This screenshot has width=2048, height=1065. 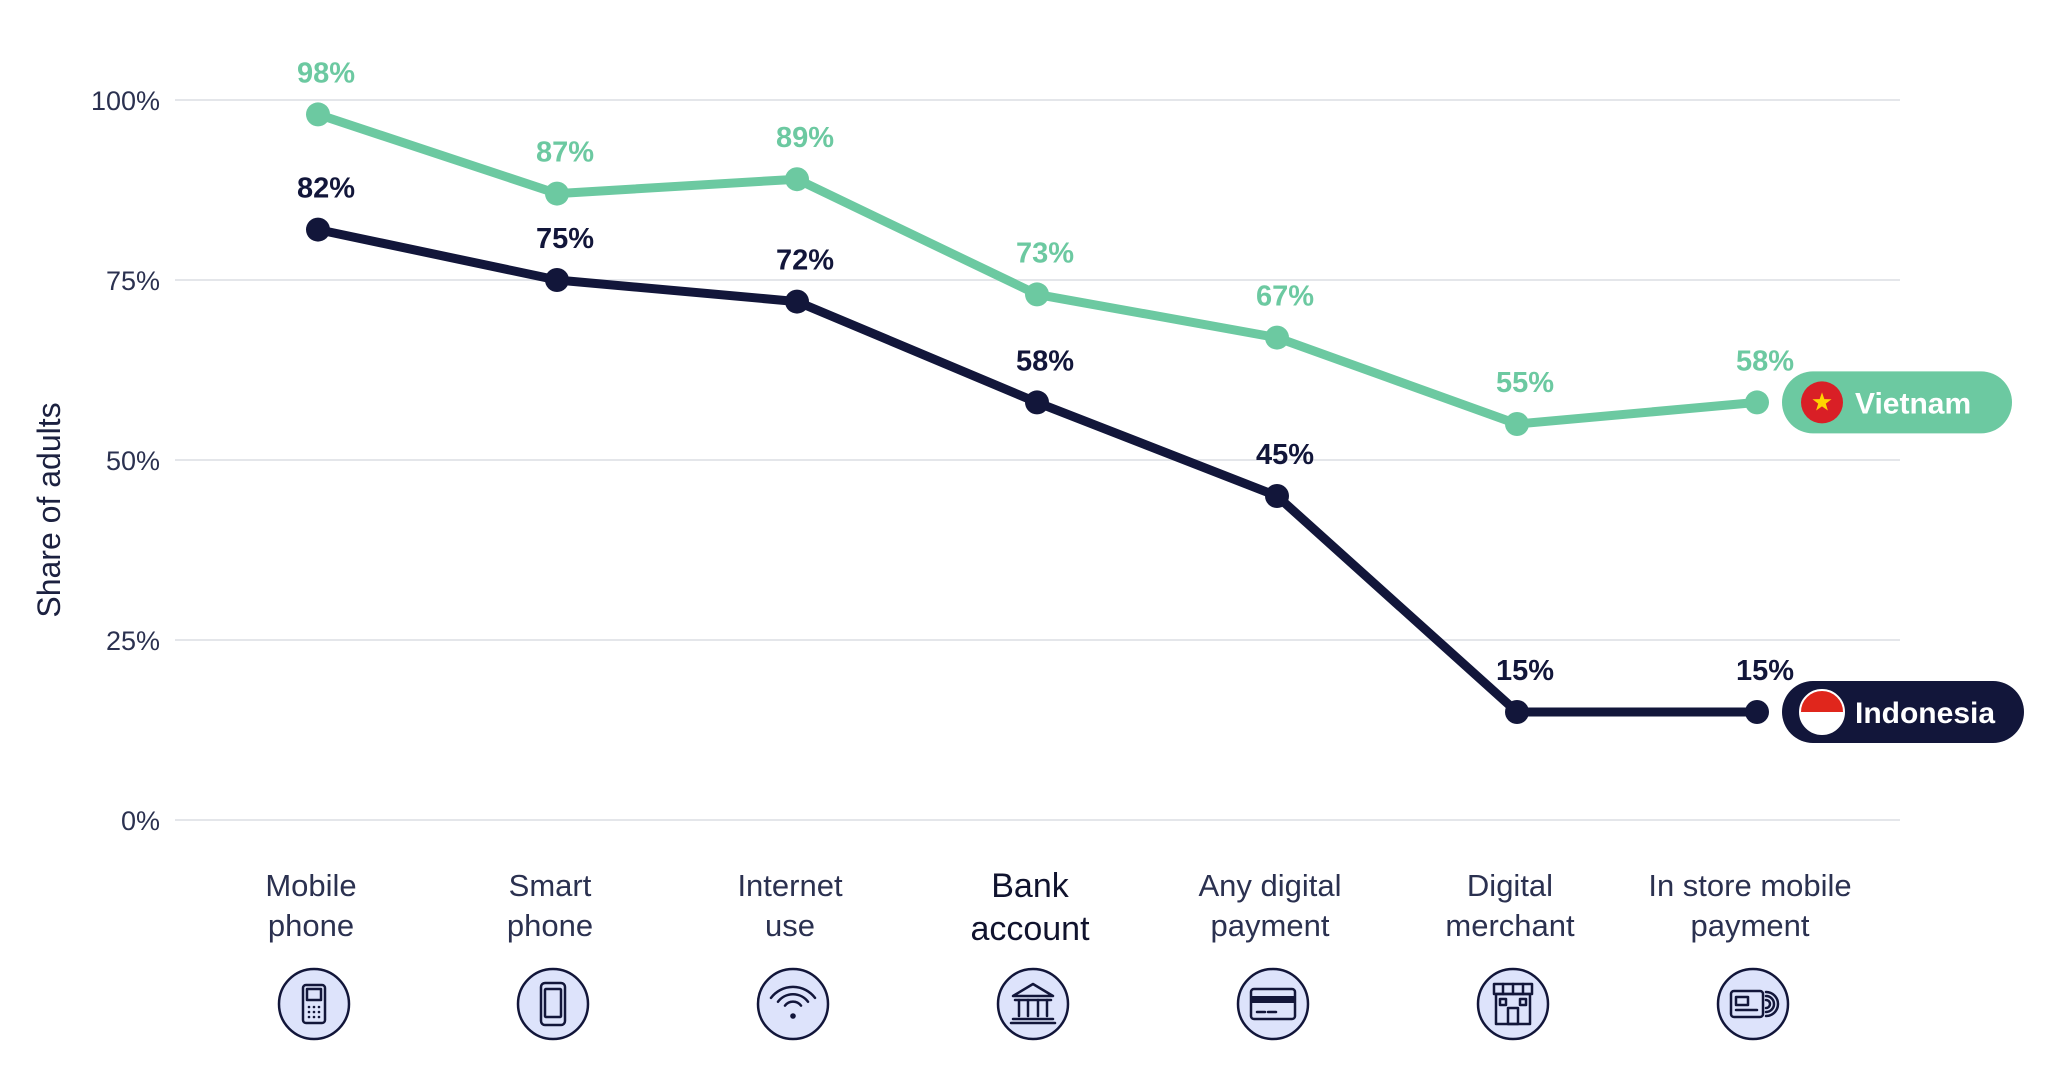 What do you see at coordinates (140, 821) in the screenshot?
I see `y-tick-label: 0%` at bounding box center [140, 821].